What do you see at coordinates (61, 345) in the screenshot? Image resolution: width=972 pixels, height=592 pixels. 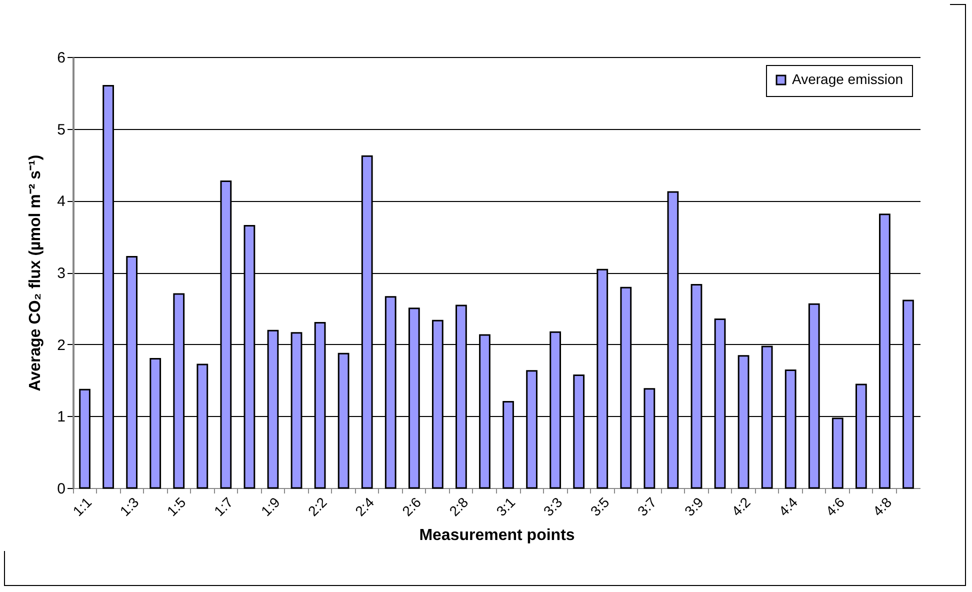 I see `y-tick-label: 2` at bounding box center [61, 345].